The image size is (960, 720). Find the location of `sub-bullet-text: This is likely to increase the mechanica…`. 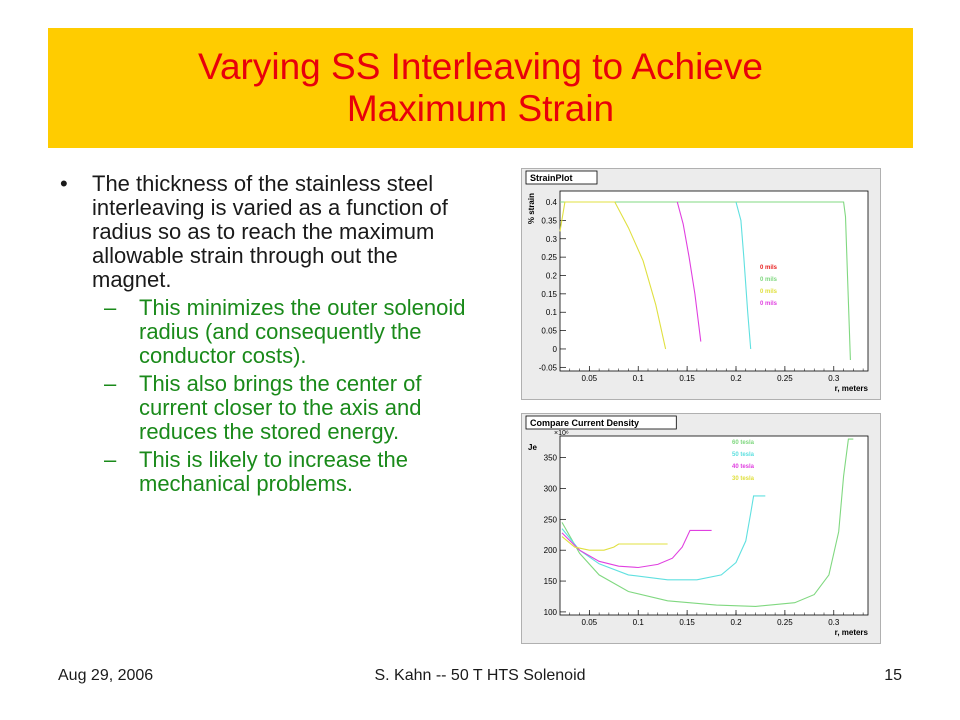

sub-bullet-text: This is likely to increase the mechanica… is located at coordinates (273, 471).